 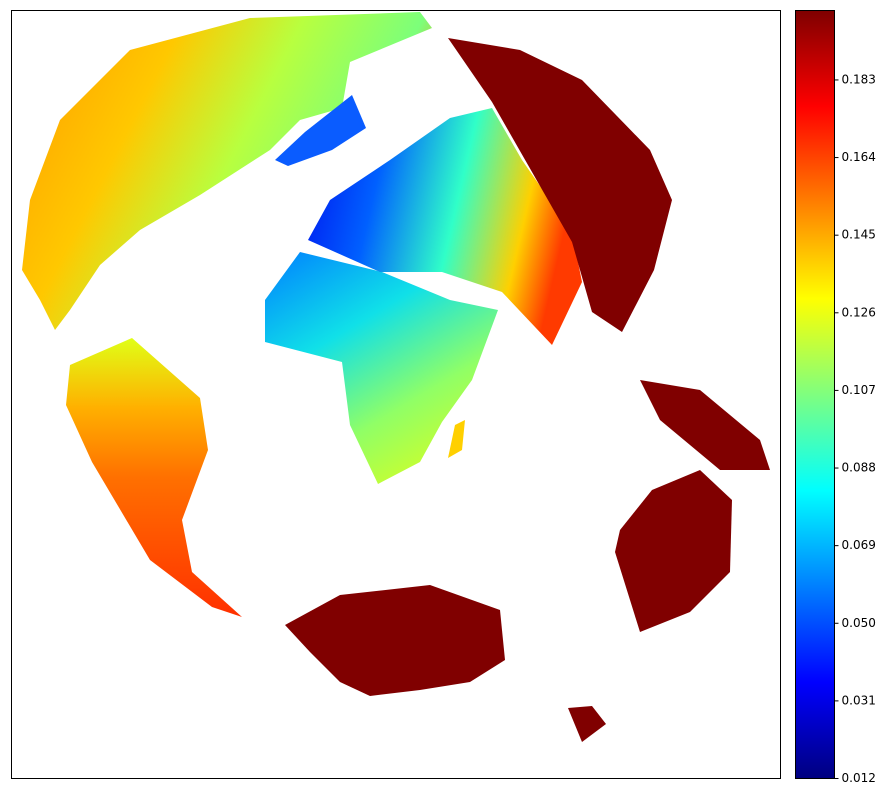 What do you see at coordinates (859, 390) in the screenshot?
I see `colorbar-tick-label: 0.107` at bounding box center [859, 390].